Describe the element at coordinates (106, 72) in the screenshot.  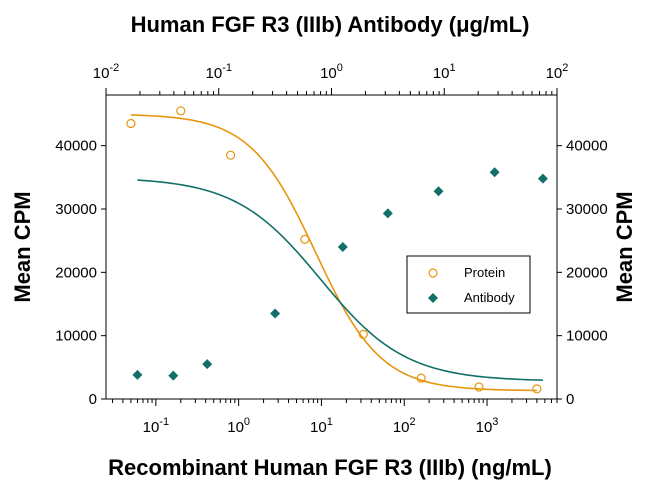
I see `x-tick-label-top: 10⁻²` at that location.